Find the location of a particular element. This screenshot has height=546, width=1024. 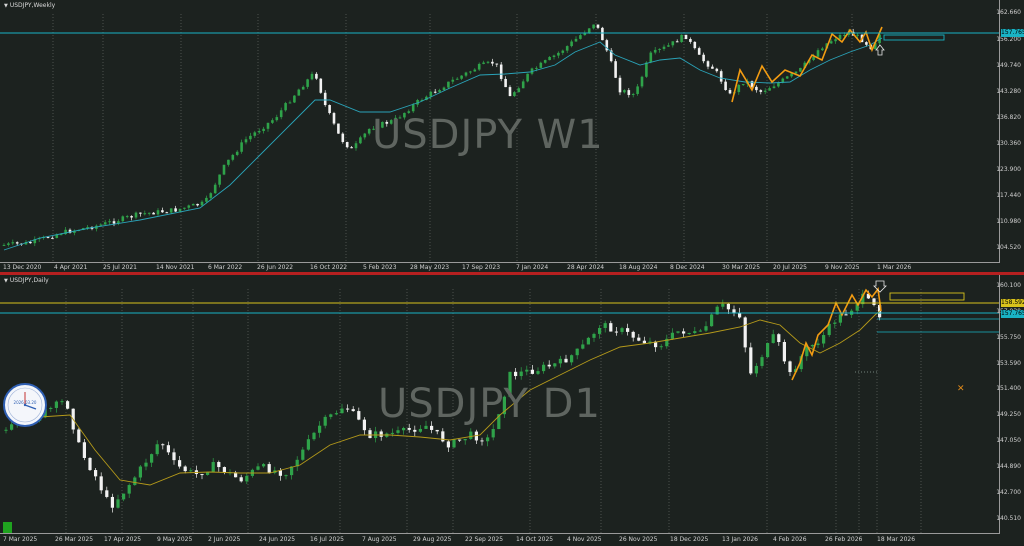

status-indicator is located at coordinates (7, 527).